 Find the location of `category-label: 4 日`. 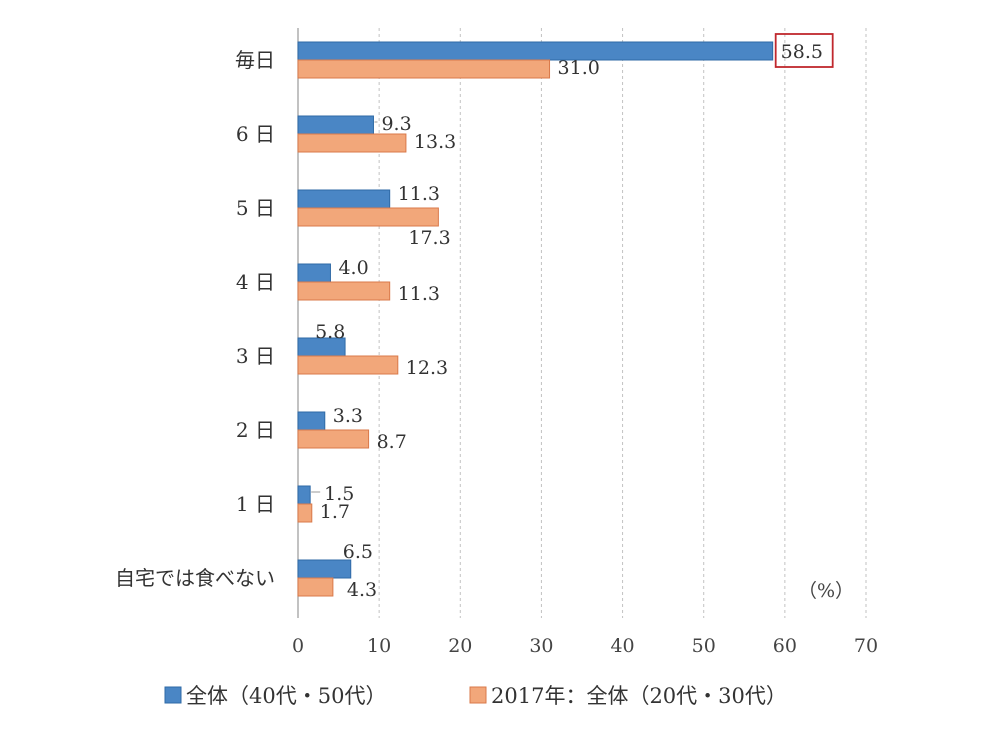

category-label: 4 日 is located at coordinates (255, 282).